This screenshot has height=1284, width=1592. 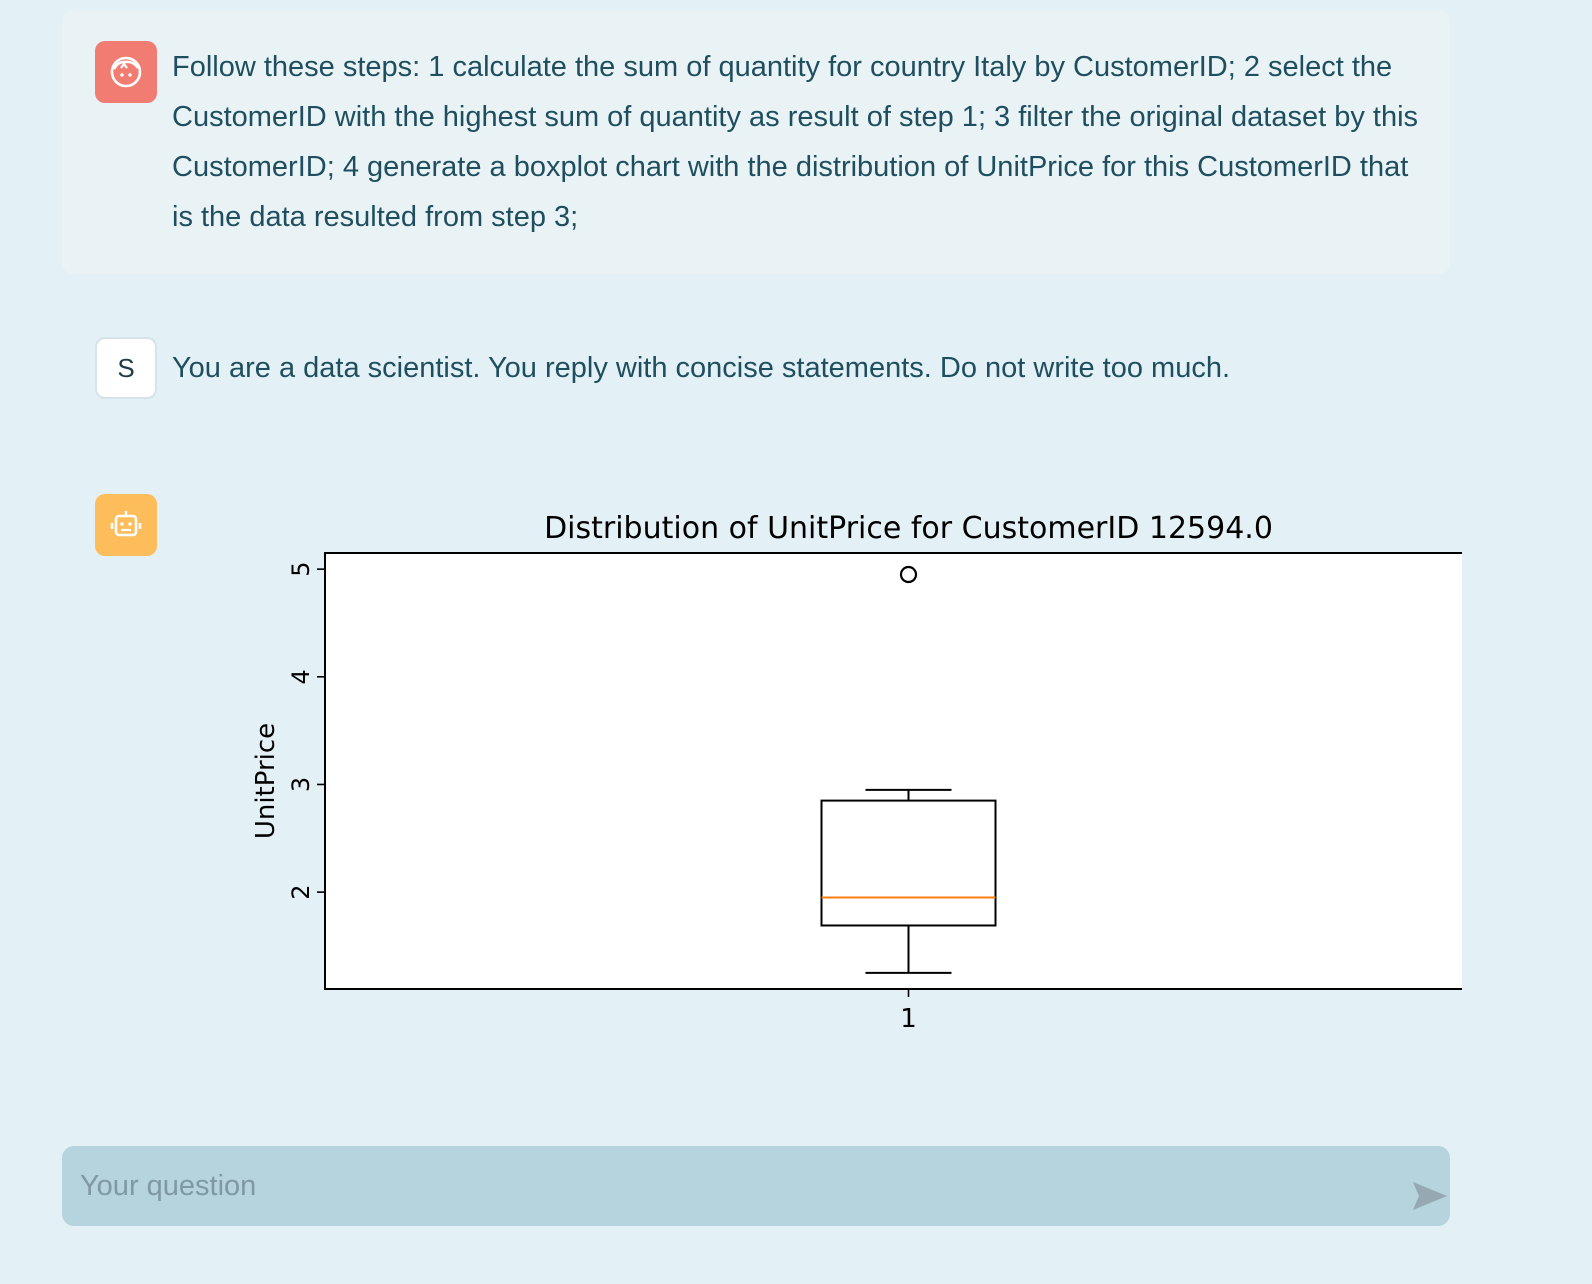 I want to click on assistant-avatar, so click(x=126, y=525).